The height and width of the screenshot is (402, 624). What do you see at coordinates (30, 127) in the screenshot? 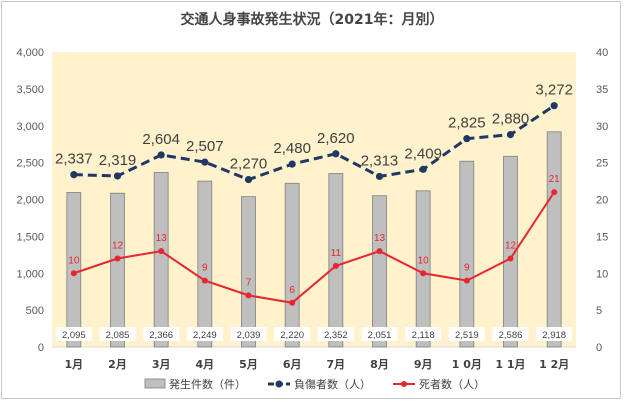
I see `y-left-tick-label: 3,000` at bounding box center [30, 127].